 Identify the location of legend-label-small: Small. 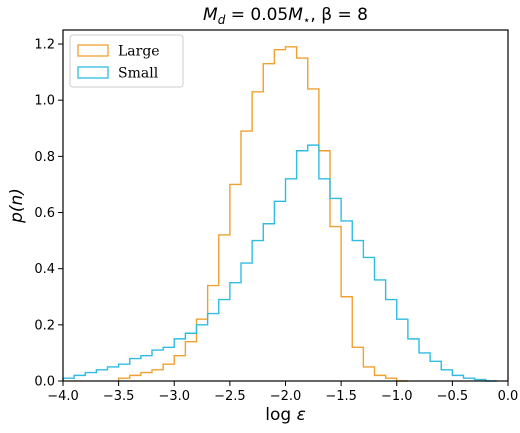
(138, 74).